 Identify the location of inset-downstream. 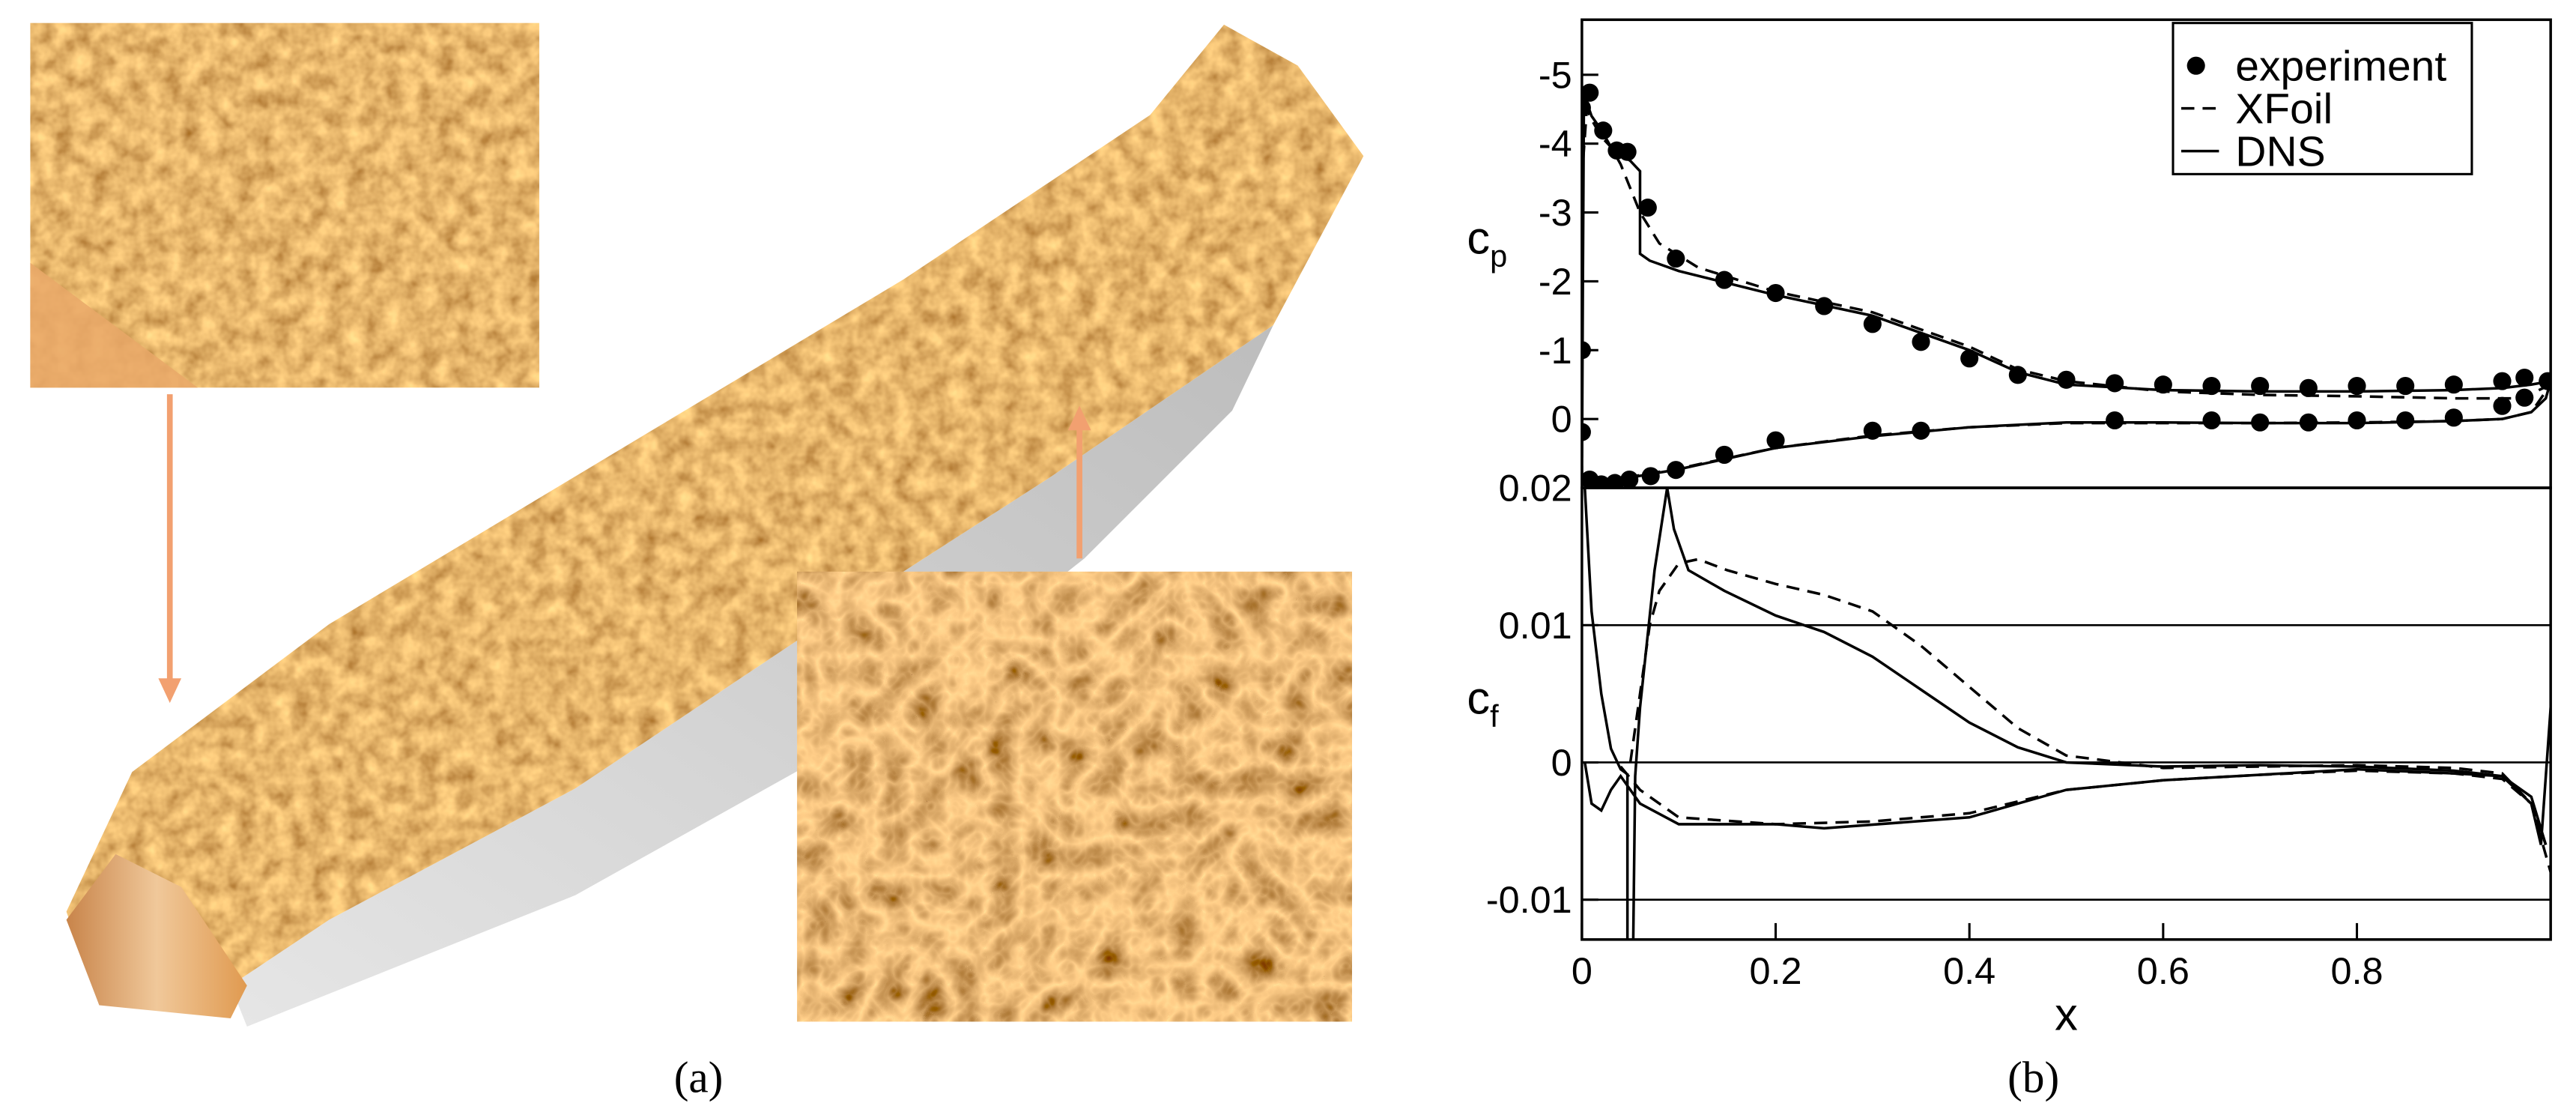
(1074, 796).